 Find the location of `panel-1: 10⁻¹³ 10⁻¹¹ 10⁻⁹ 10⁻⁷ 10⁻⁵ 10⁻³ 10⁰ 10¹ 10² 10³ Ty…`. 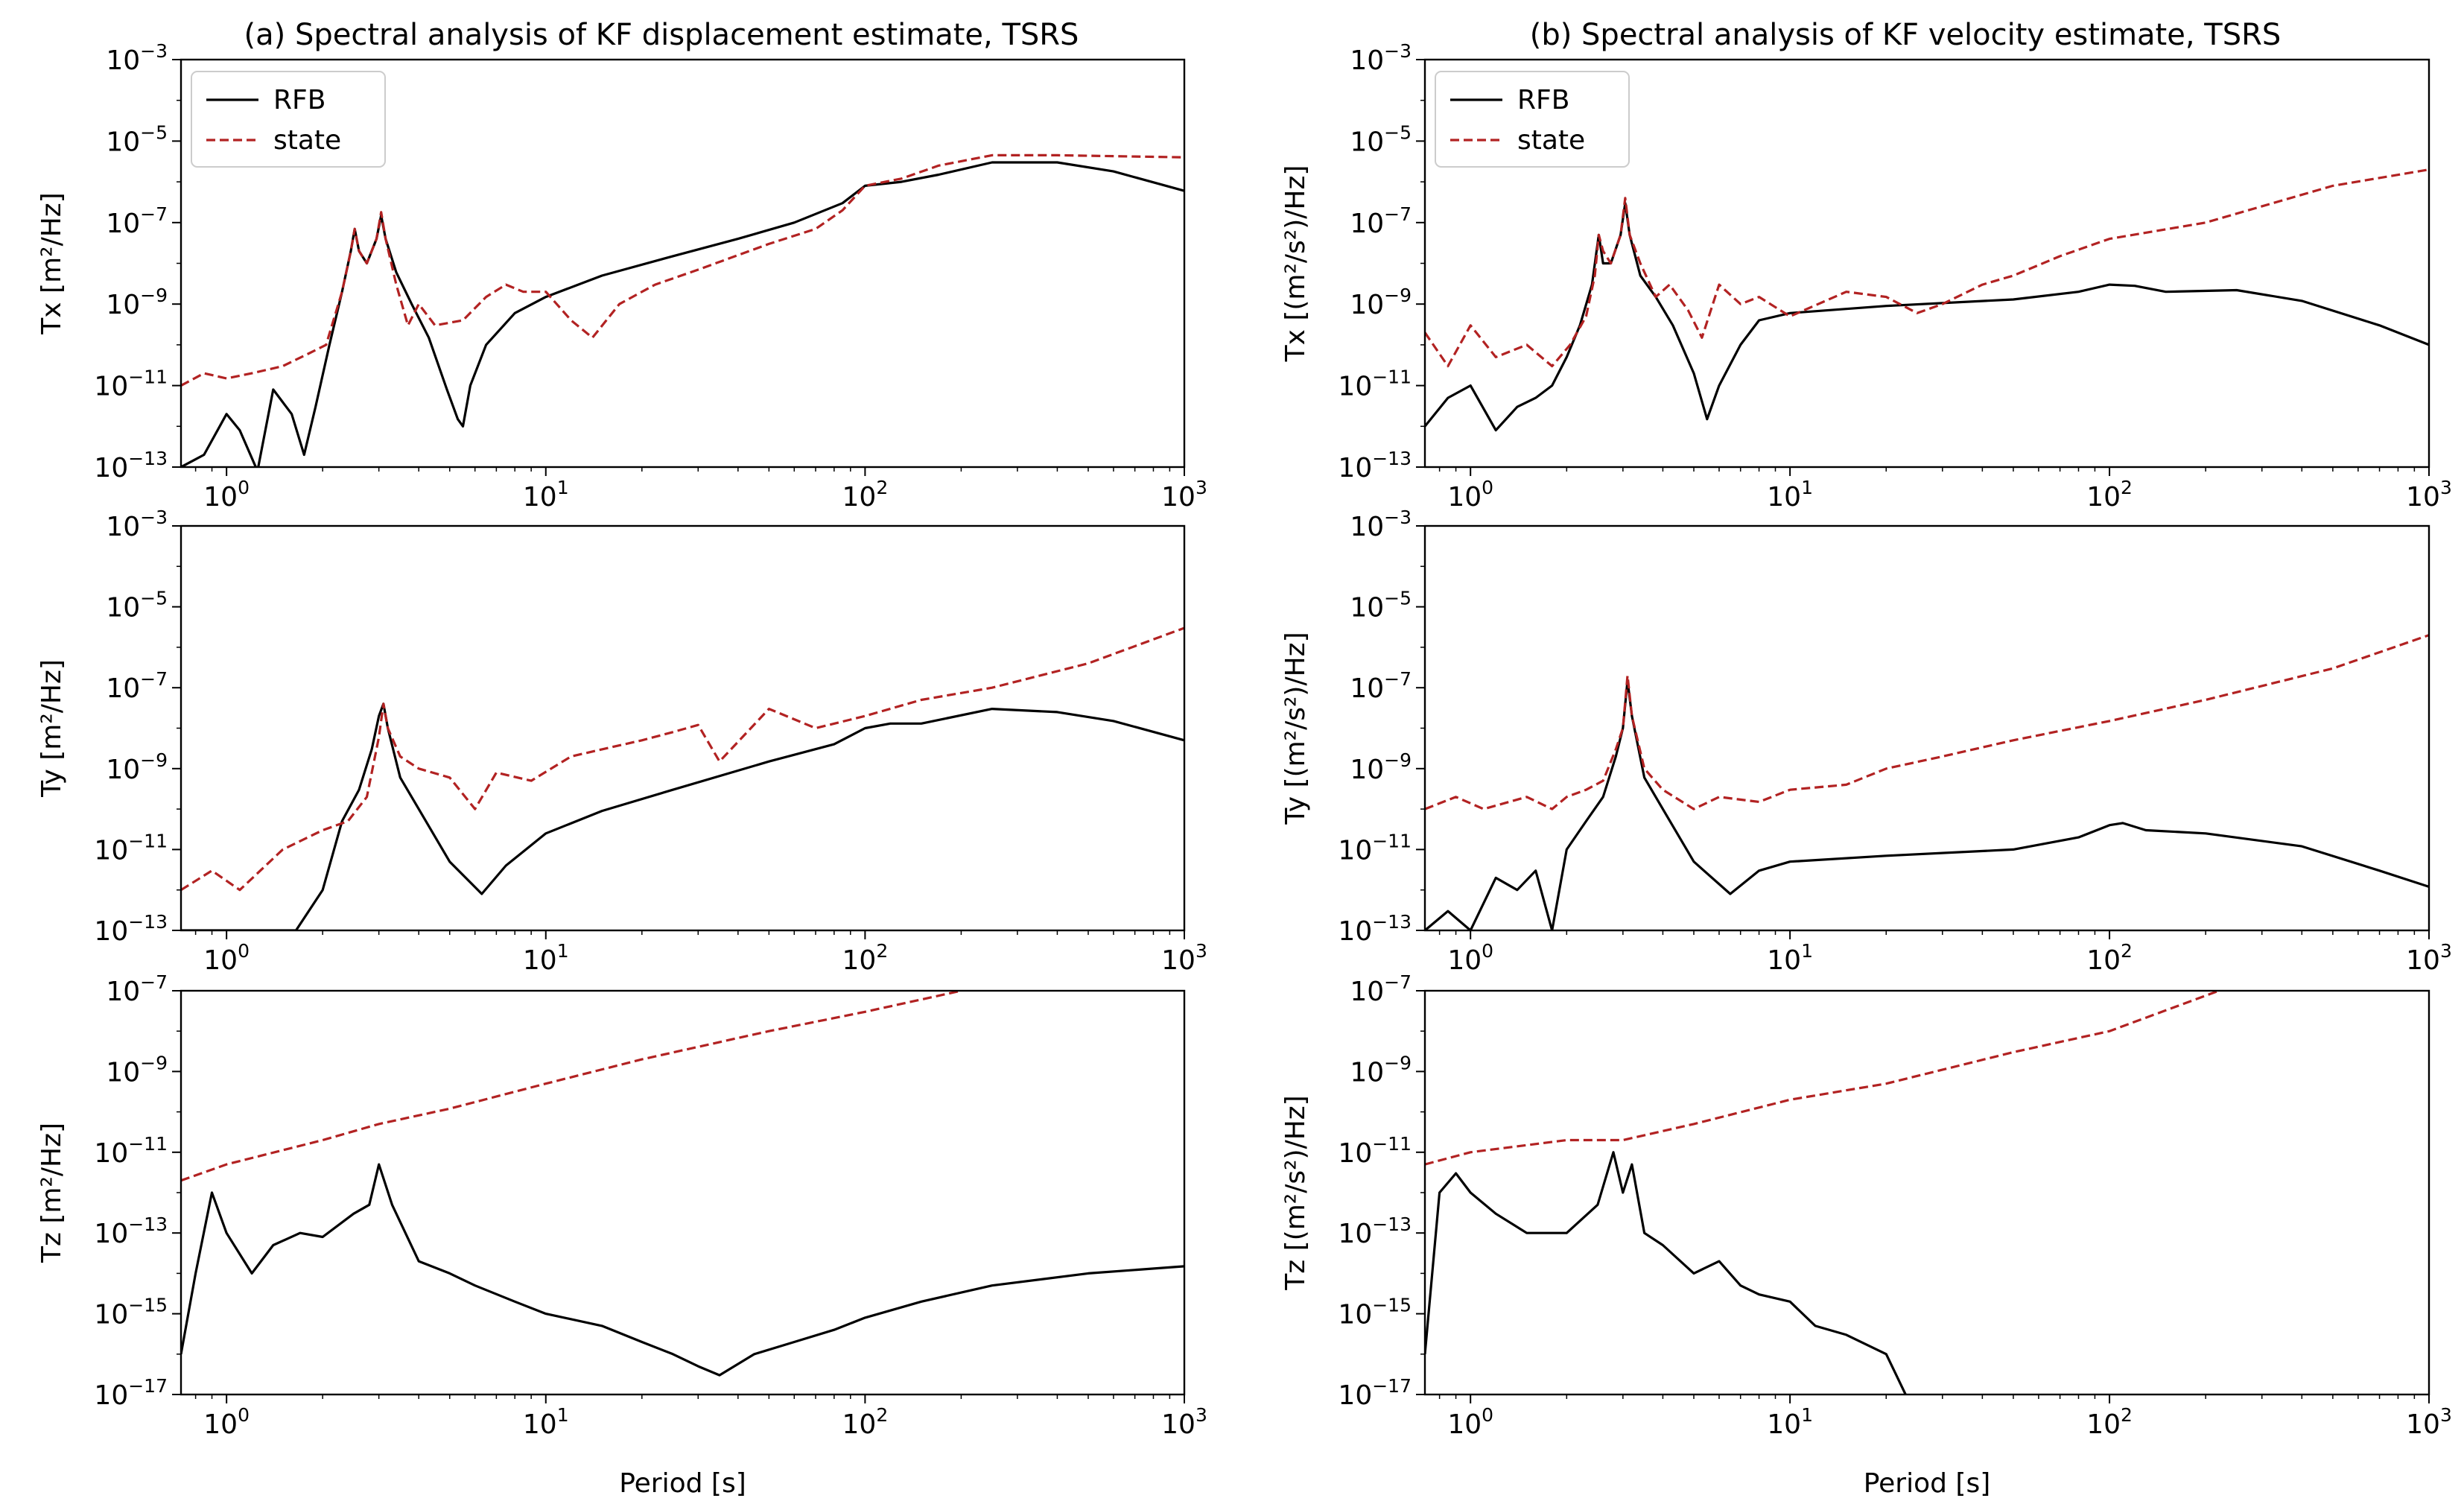

panel-1: 10⁻¹³ 10⁻¹¹ 10⁻⁹ 10⁻⁷ 10⁻⁵ 10⁻³ 10⁰ 10¹ 10² 10³ Ty… is located at coordinates (621, 741).